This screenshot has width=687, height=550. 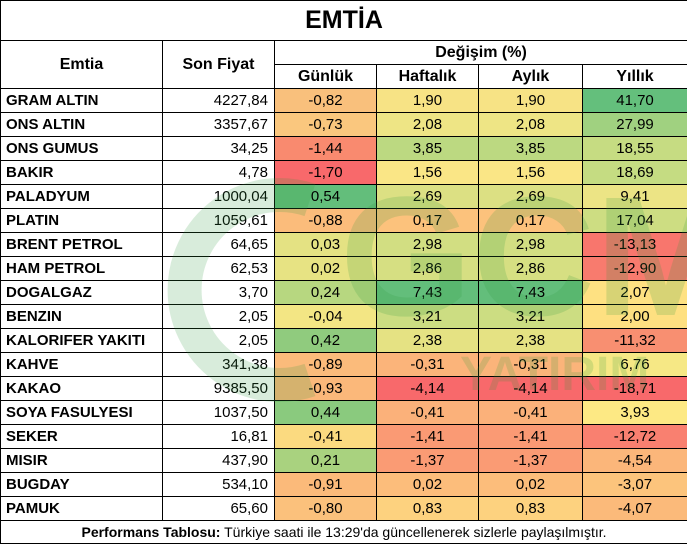 I want to click on daily-change: -0,93, so click(x=325, y=388).